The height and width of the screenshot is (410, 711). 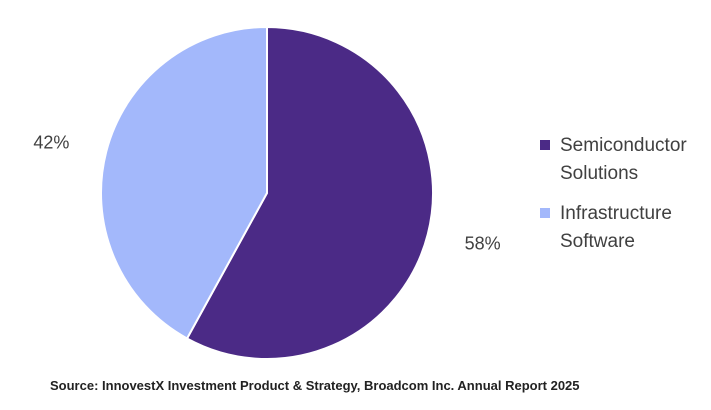 What do you see at coordinates (635, 228) in the screenshot?
I see `legend-label-infrastructure: Infrastructure Software` at bounding box center [635, 228].